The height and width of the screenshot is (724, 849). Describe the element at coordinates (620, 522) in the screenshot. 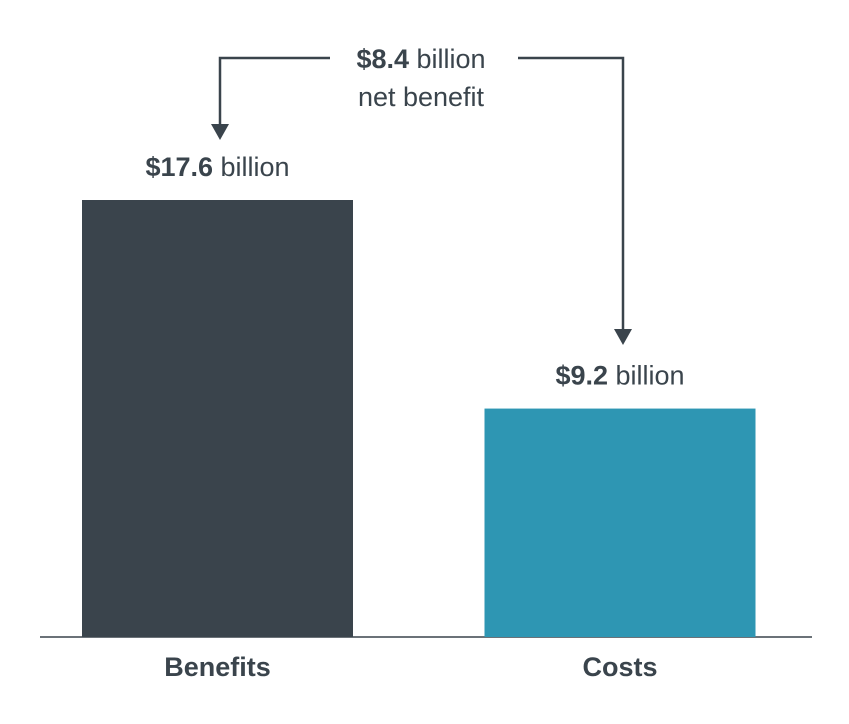

I see `bar` at that location.